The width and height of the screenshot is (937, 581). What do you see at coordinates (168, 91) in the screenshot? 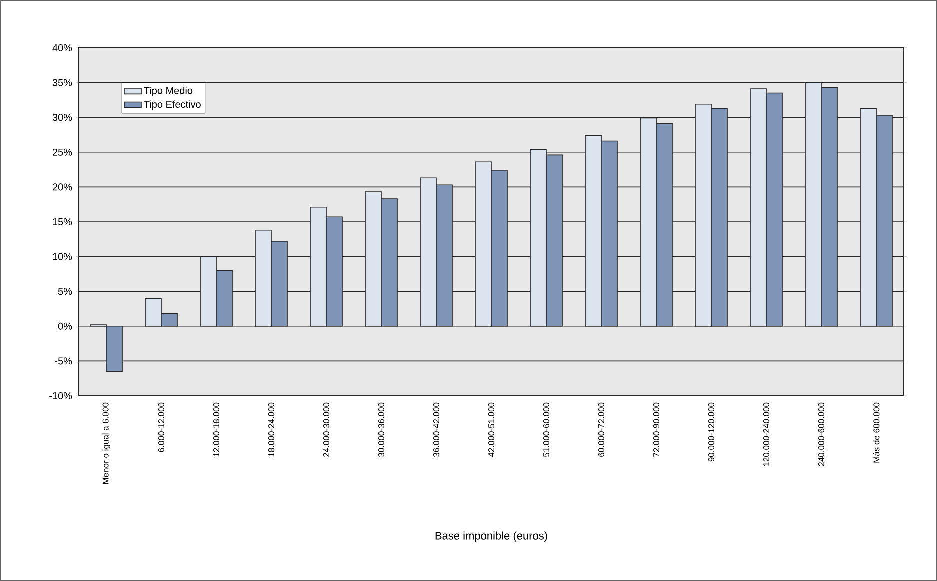
I see `legend-label: Tipo Medio` at bounding box center [168, 91].